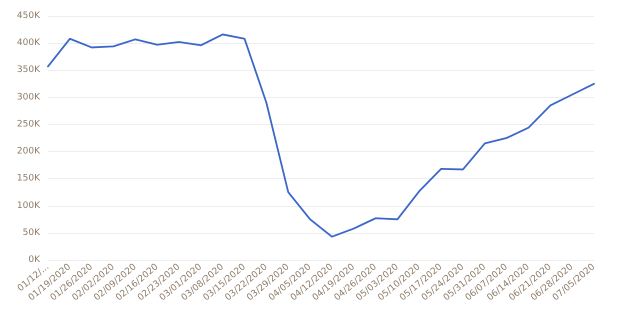  I want to click on y-tick-label: 100K, so click(29, 205).